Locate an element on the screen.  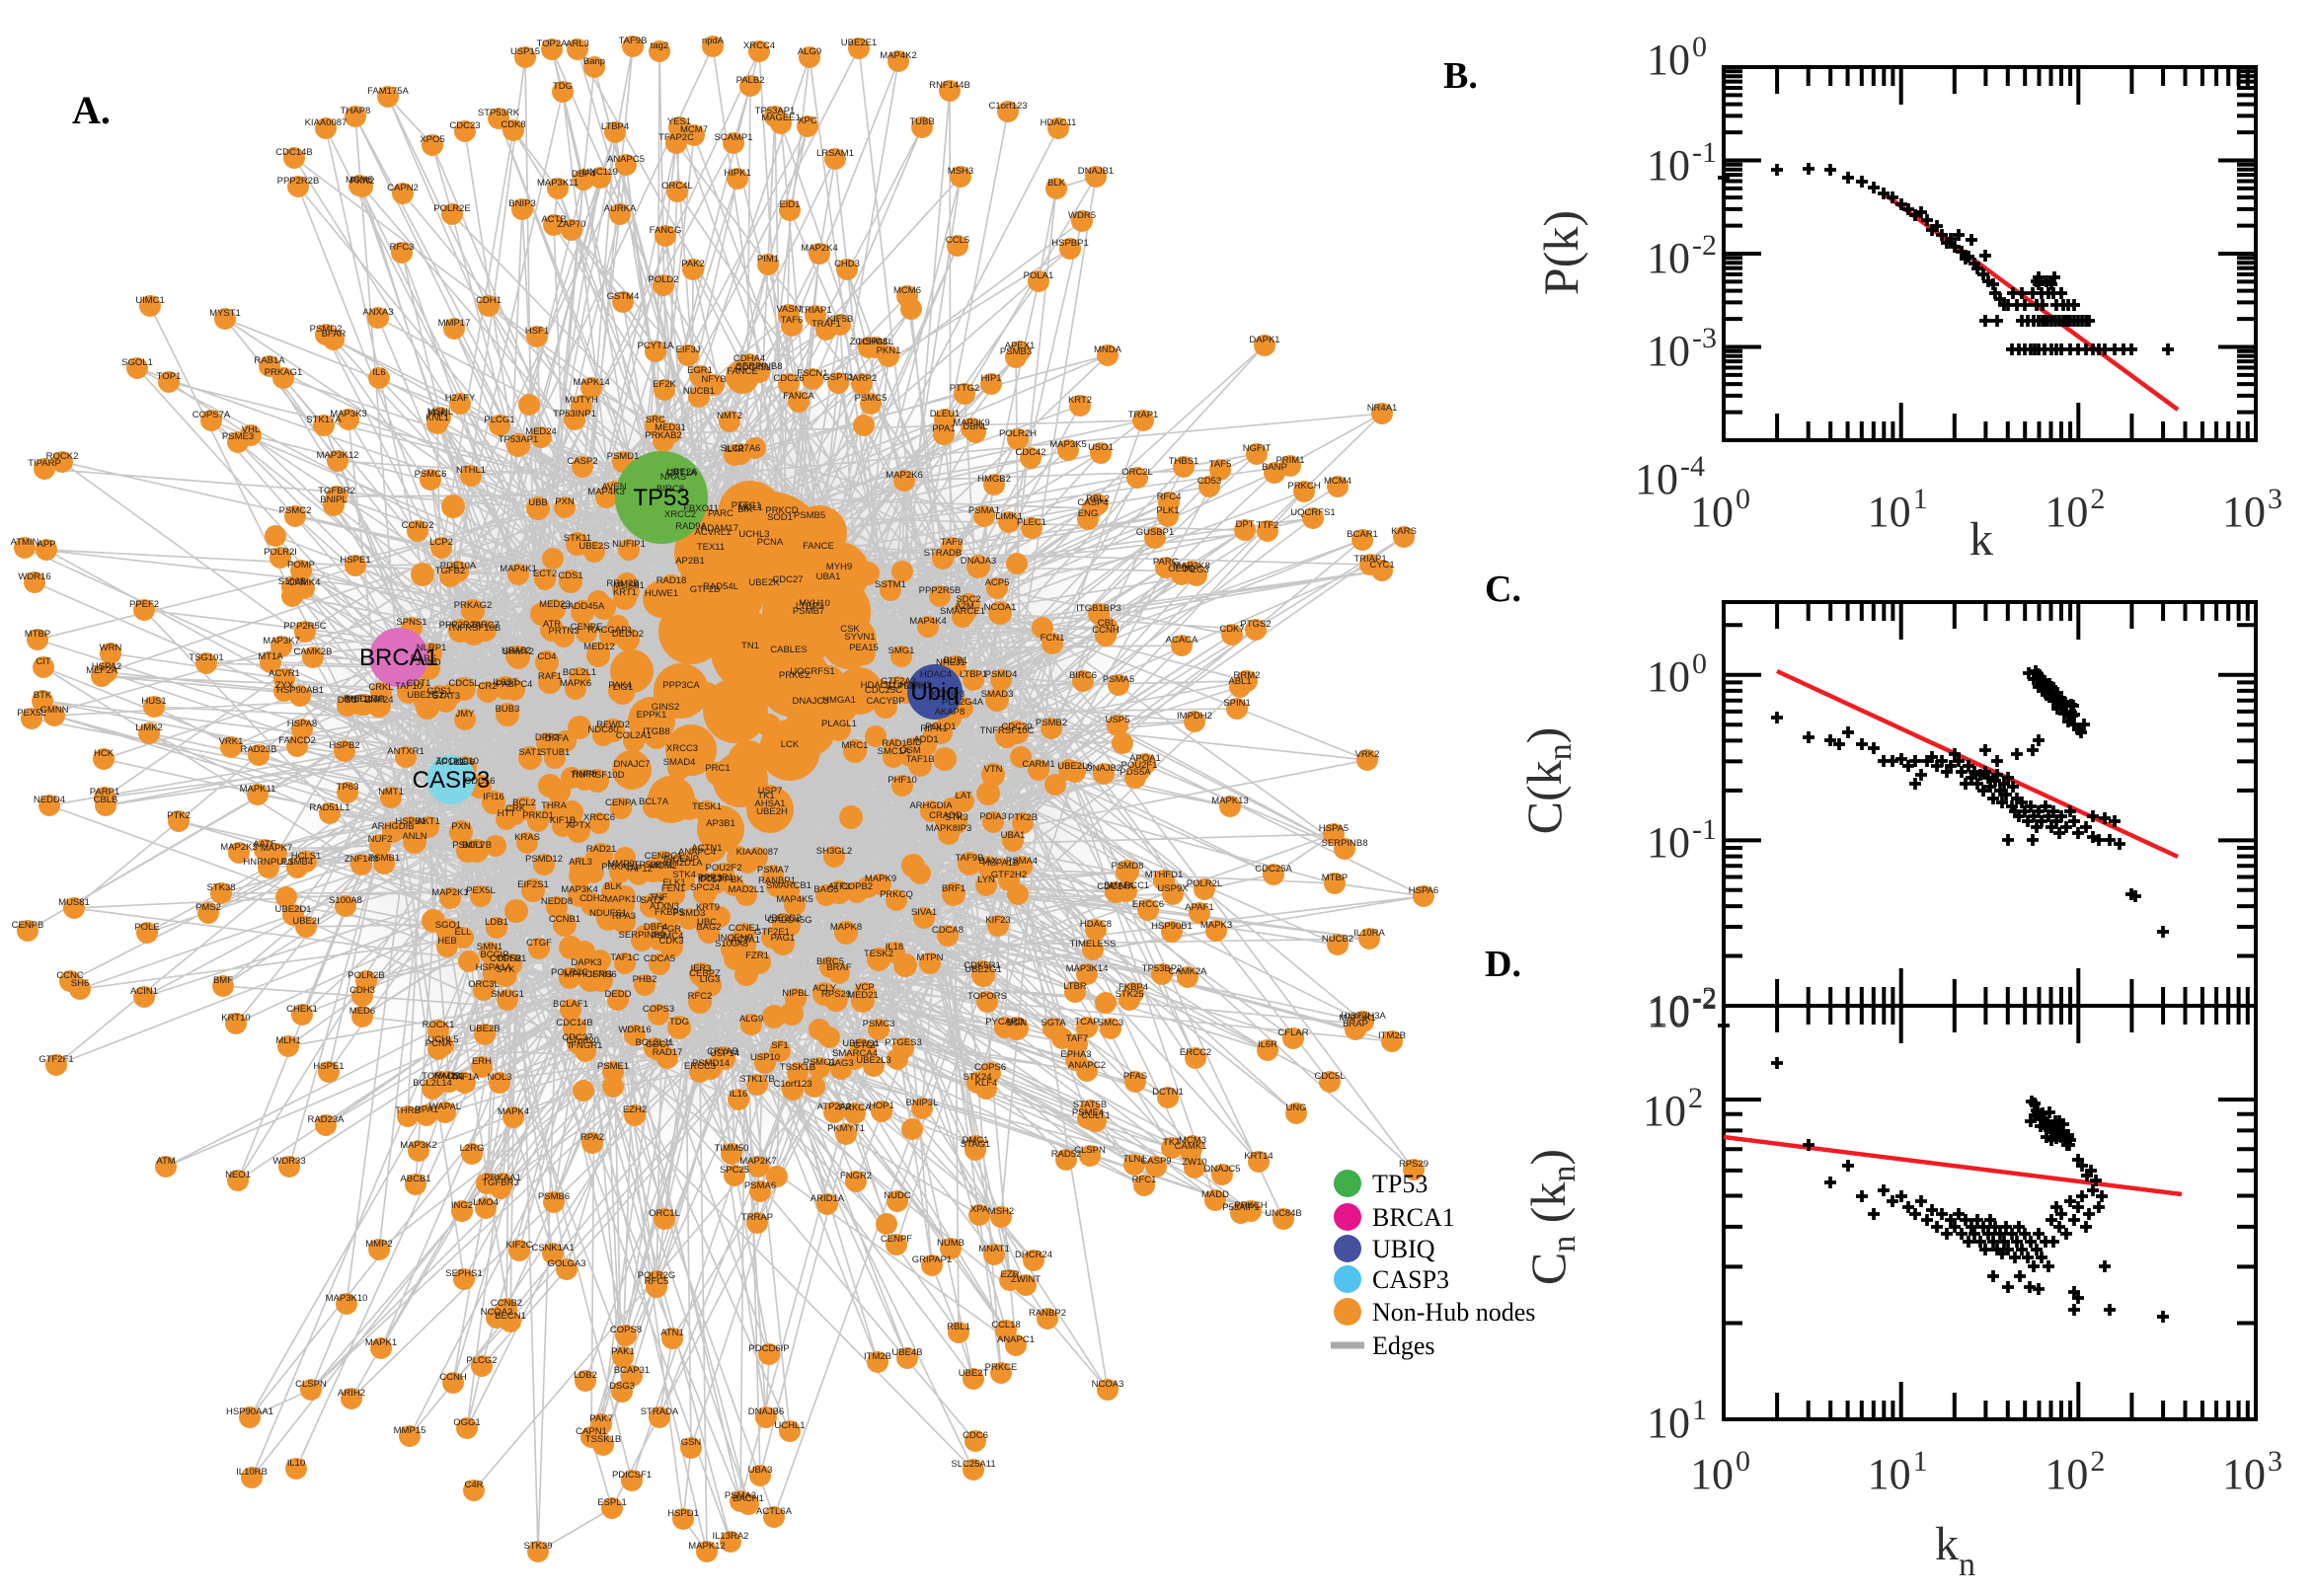
svg-text: ARL3 is located at coordinates (580, 862).